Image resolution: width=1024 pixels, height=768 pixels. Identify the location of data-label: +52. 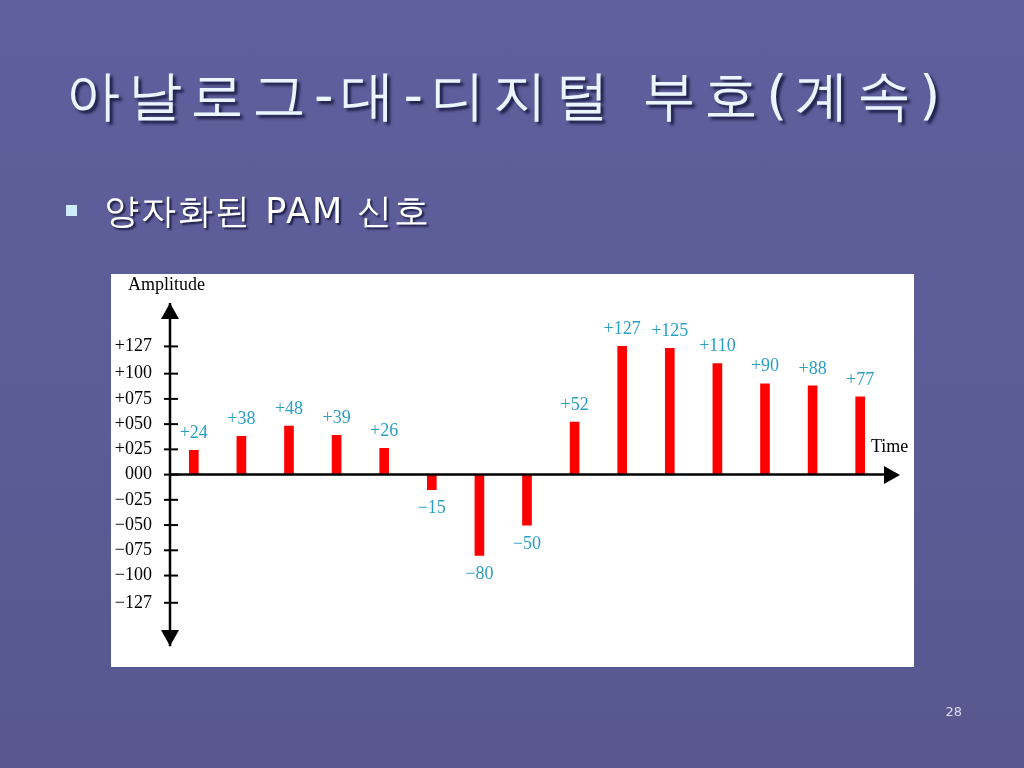
(574, 403).